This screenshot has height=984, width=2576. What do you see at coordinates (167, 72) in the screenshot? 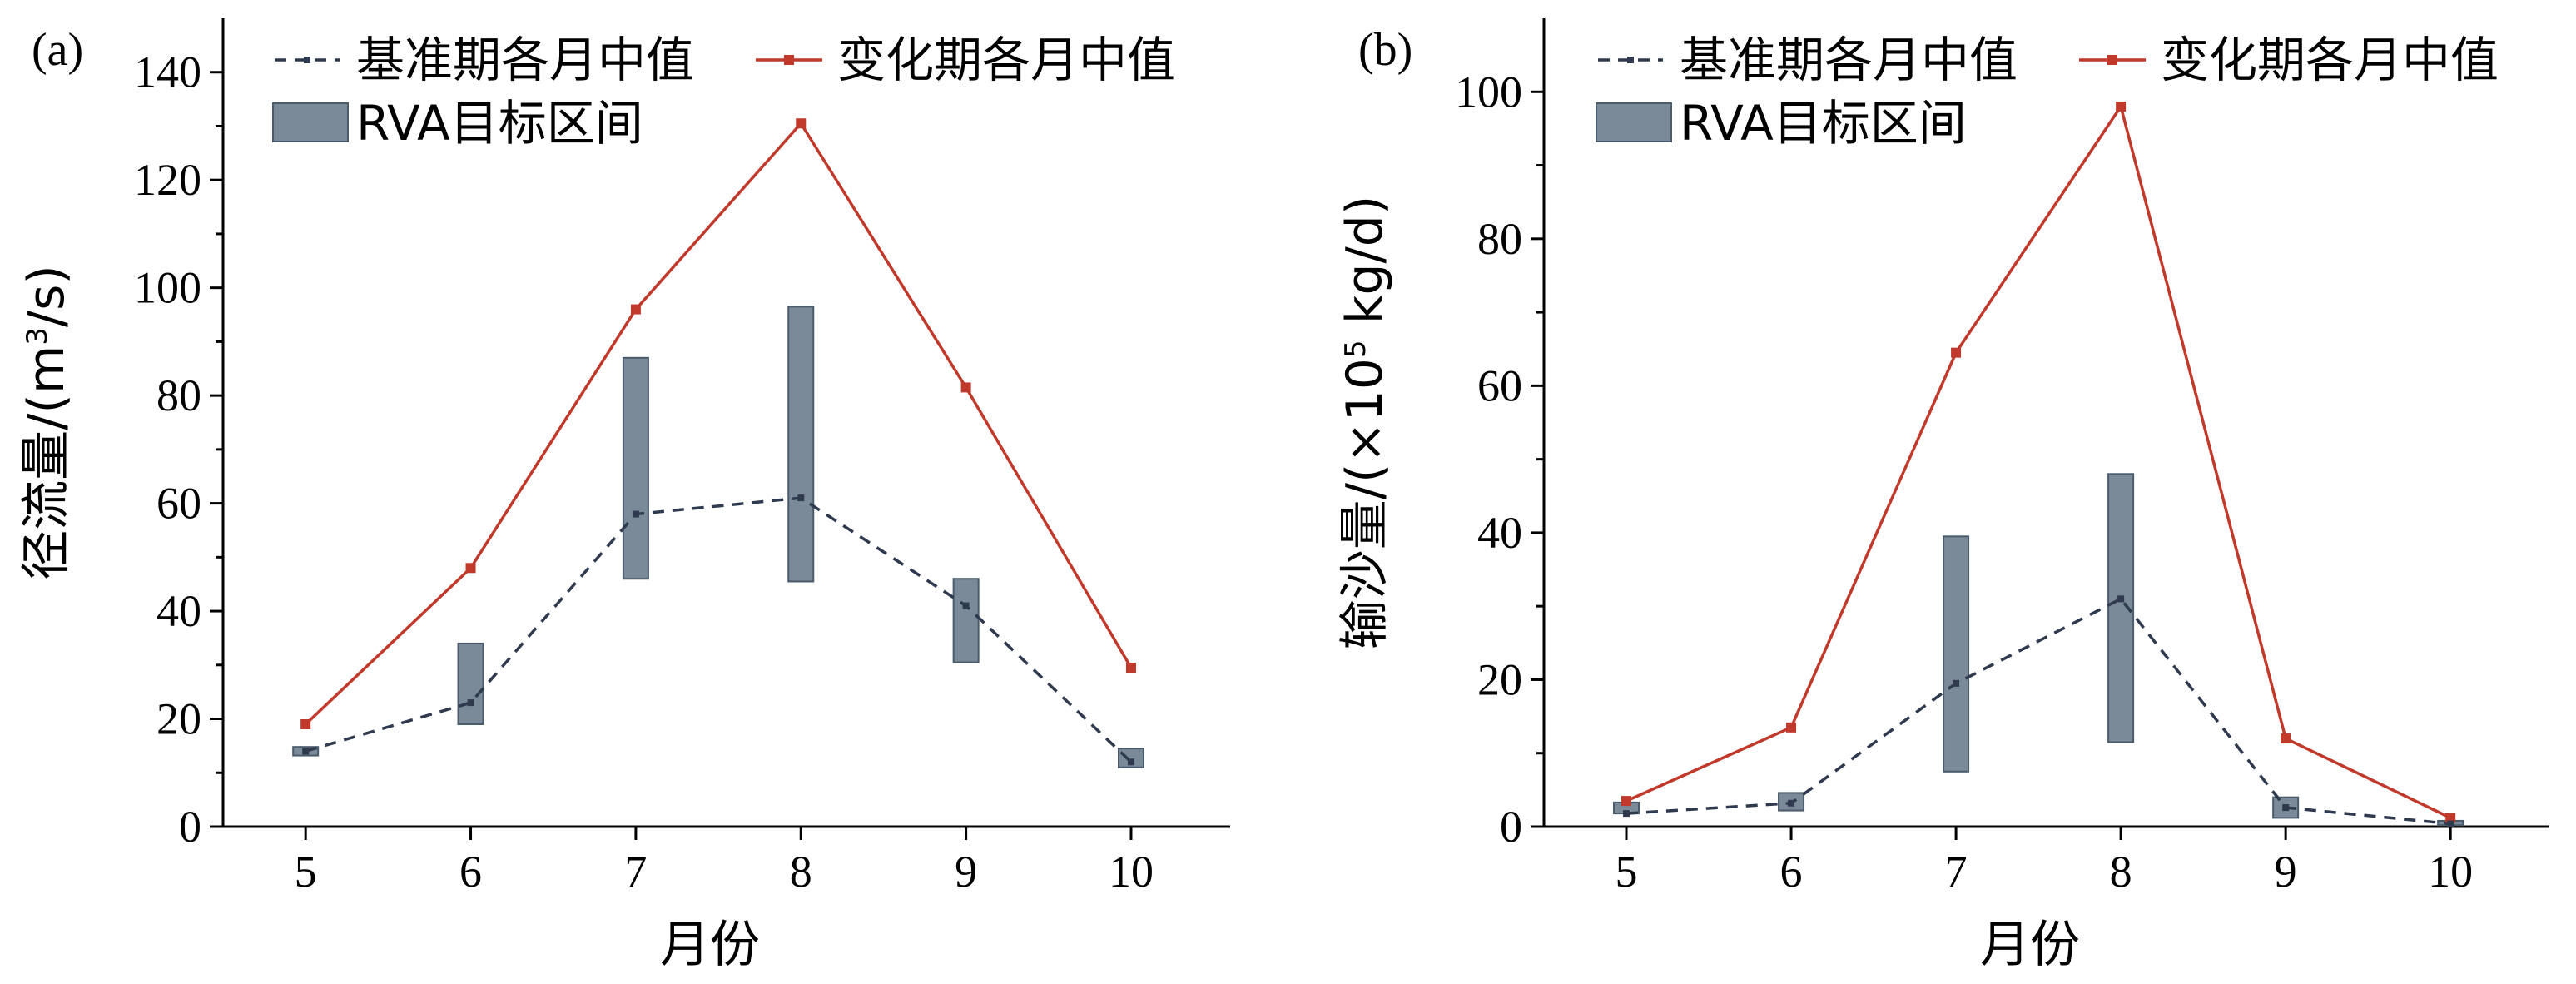
I see `y-tick-label: 140` at bounding box center [167, 72].